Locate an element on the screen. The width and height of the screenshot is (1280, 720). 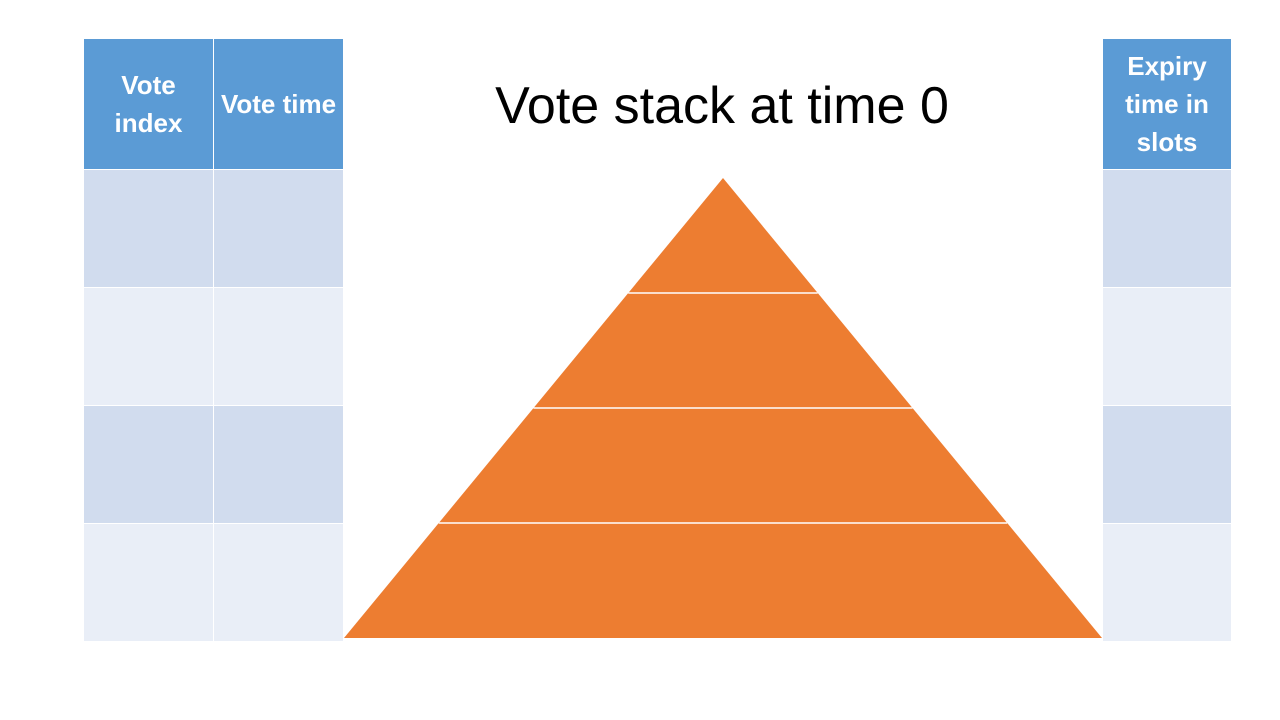
header-vote-time: Vote time is located at coordinates (278, 104).